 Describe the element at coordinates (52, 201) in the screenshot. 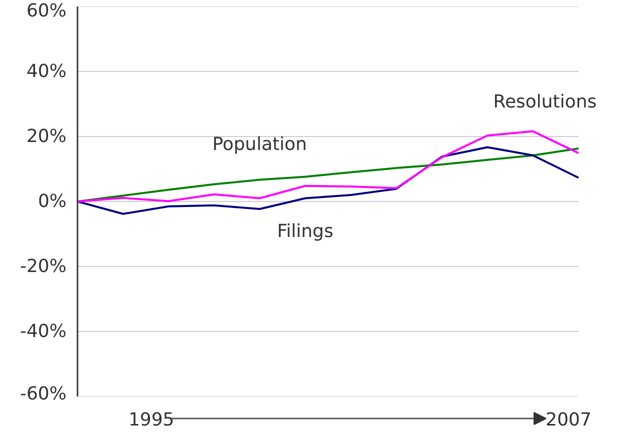

I see `y-tick-label: 0%` at that location.